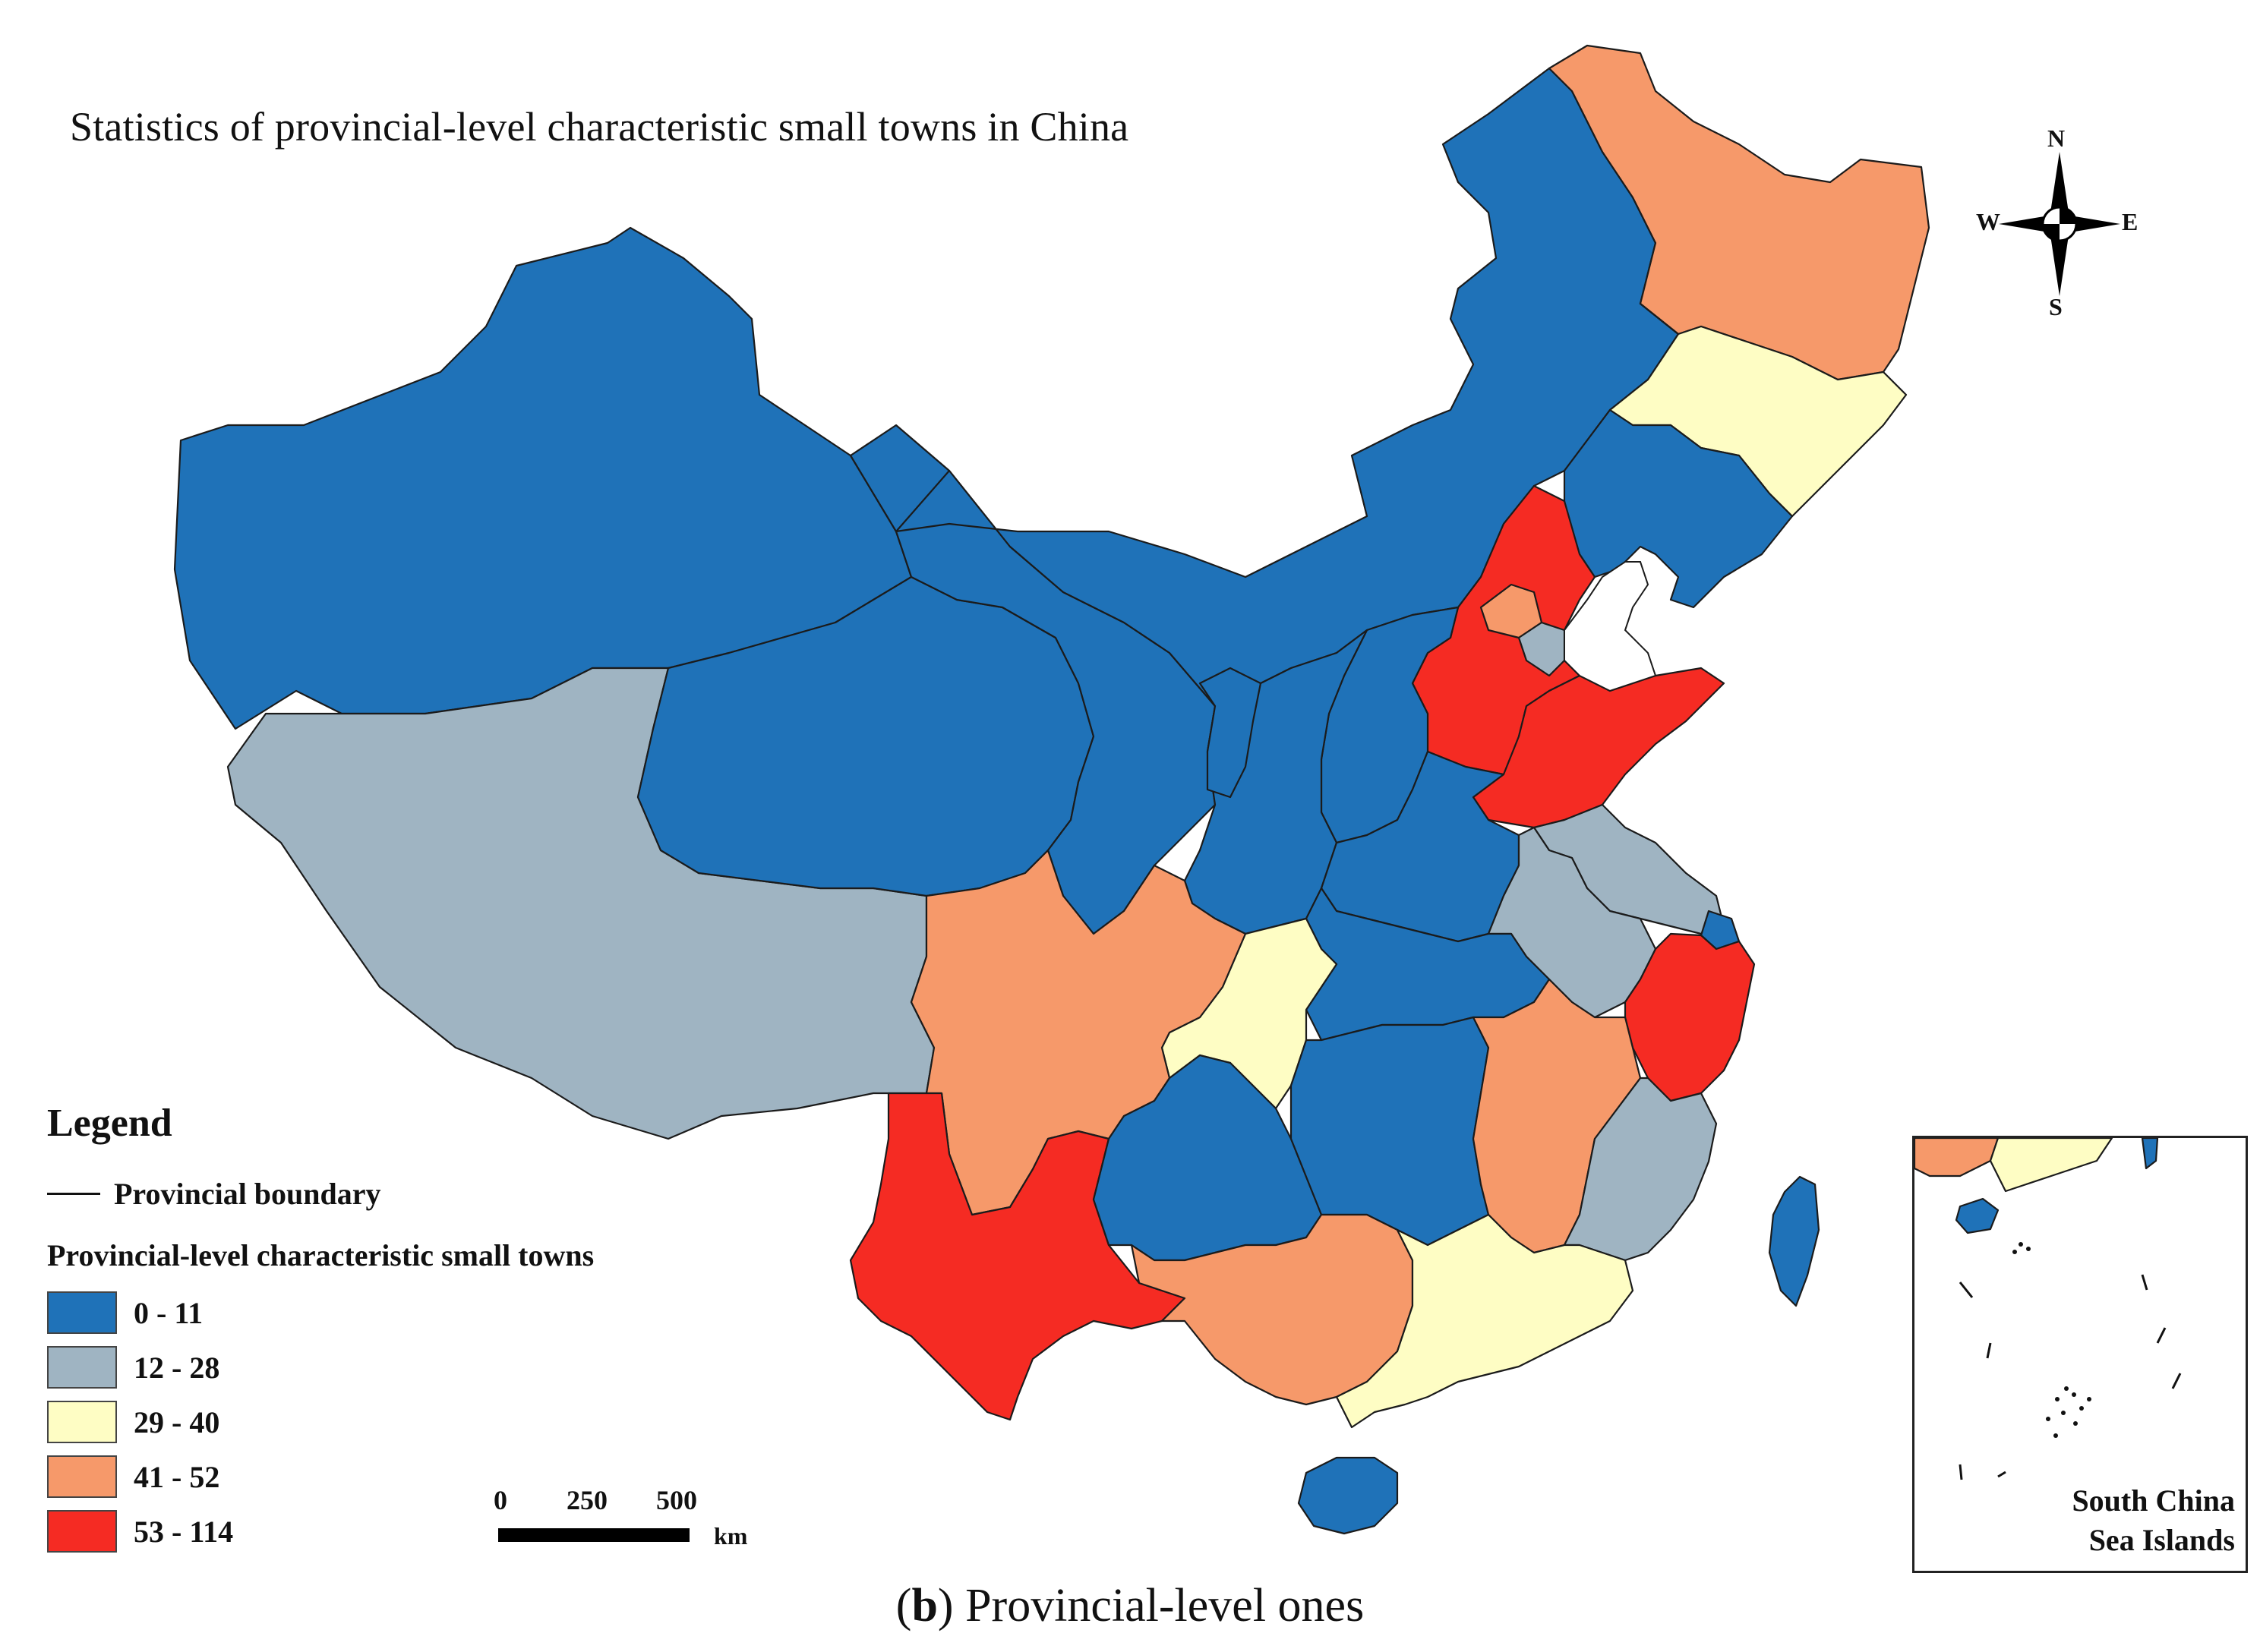 The image size is (2260, 1652). Describe the element at coordinates (587, 1500) in the screenshot. I see `scale-label-250: 250` at that location.